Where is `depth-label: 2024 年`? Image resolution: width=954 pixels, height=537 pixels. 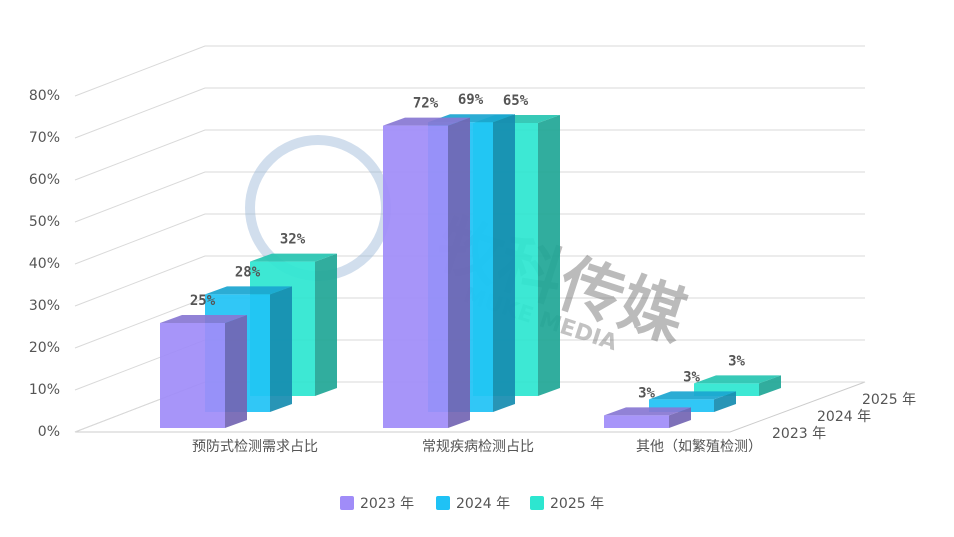
depth-label: 2024 年 is located at coordinates (844, 417).